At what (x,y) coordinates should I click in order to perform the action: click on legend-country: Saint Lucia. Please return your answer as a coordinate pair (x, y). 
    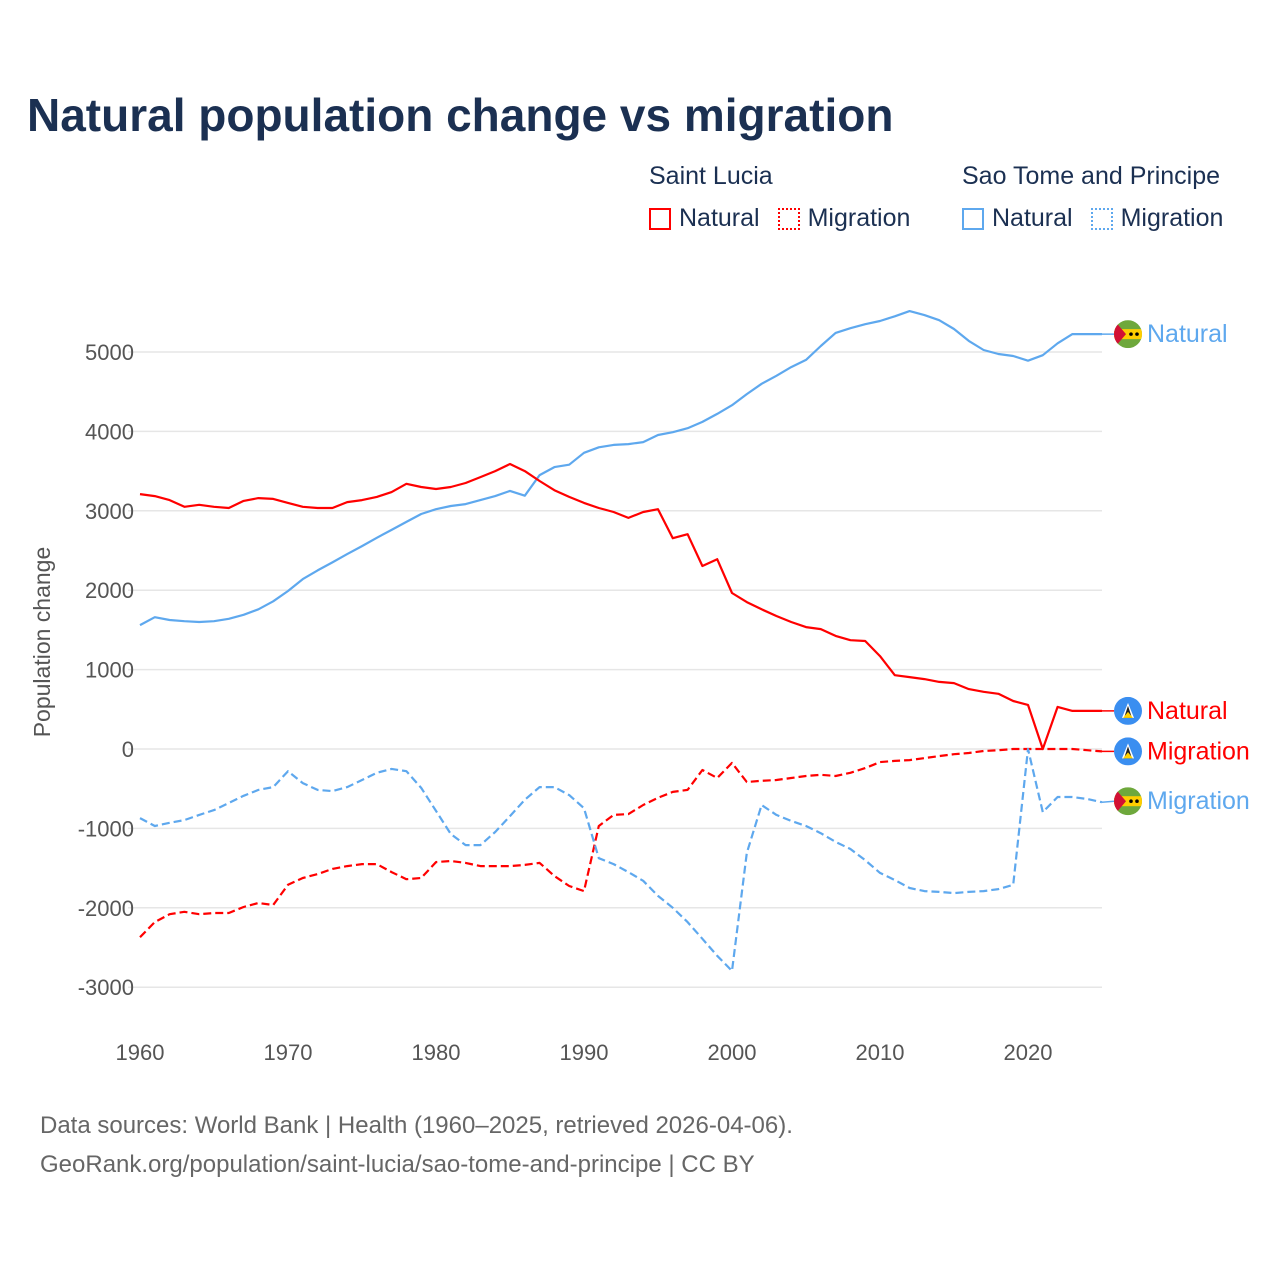
    Looking at the image, I should click on (711, 176).